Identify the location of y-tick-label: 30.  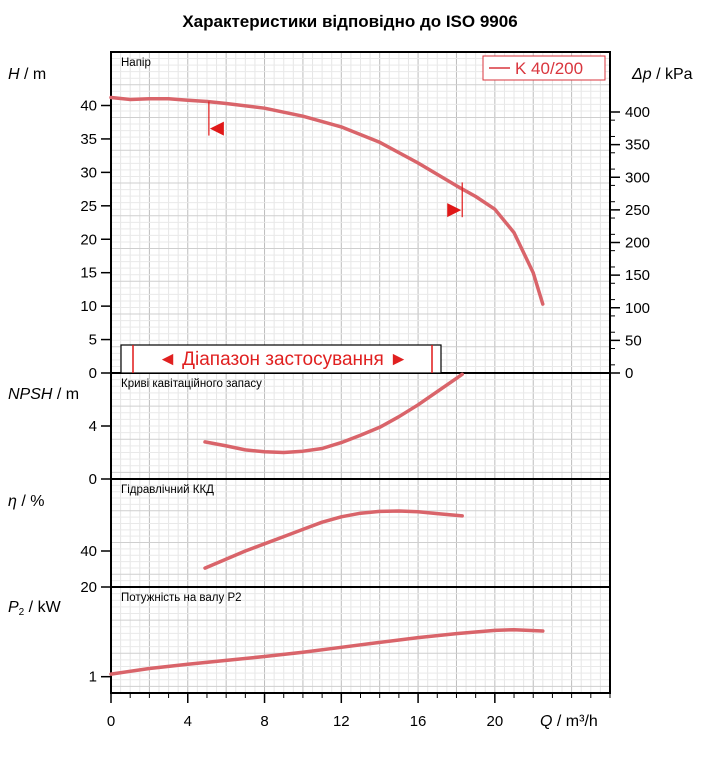
(88, 172).